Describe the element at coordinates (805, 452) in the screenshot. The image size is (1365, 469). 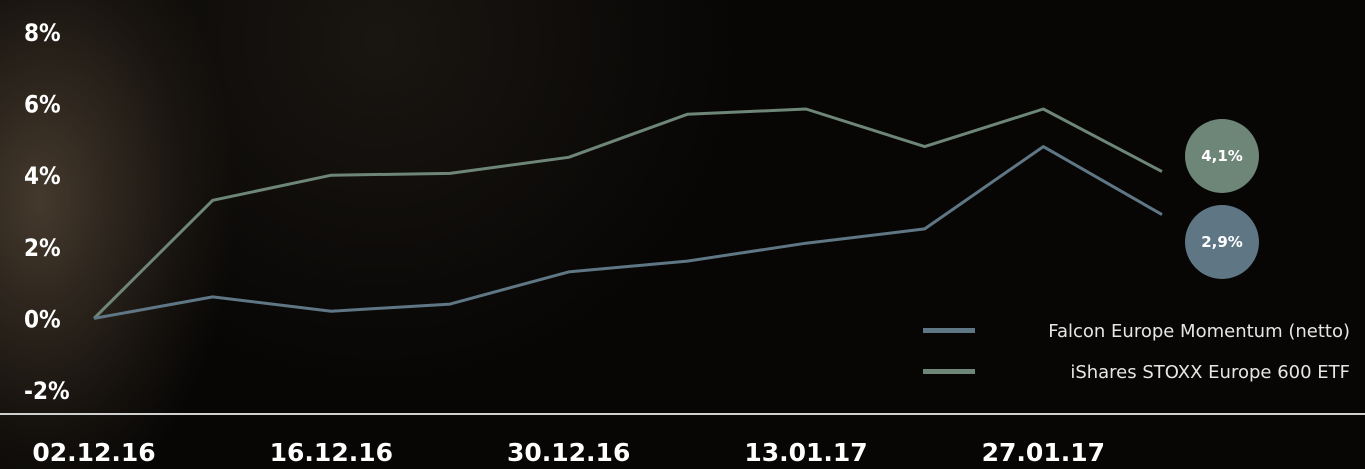
I see `x-tick-label: 13.01.17` at that location.